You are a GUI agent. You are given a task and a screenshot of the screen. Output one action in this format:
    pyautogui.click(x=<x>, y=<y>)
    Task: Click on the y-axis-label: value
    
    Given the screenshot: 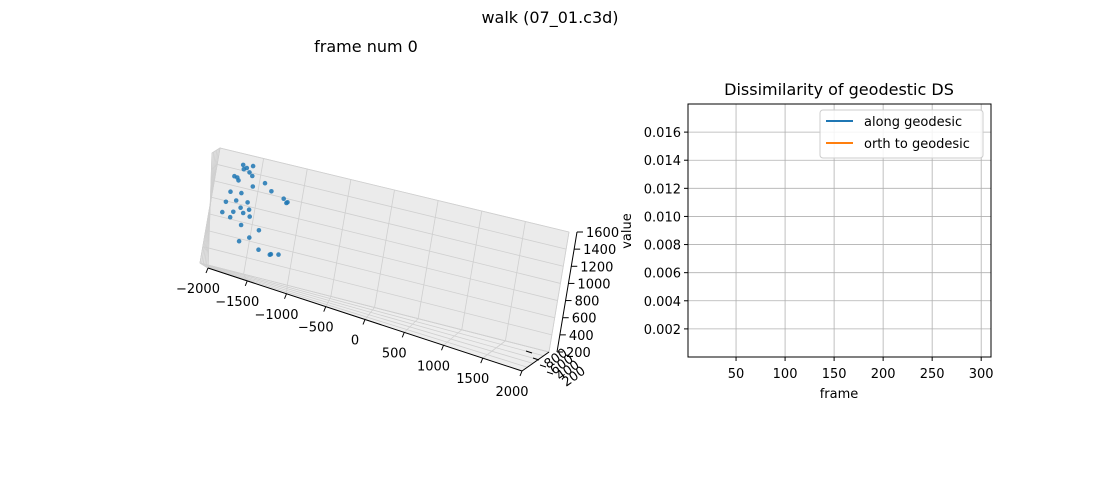 What is the action you would take?
    pyautogui.click(x=627, y=231)
    